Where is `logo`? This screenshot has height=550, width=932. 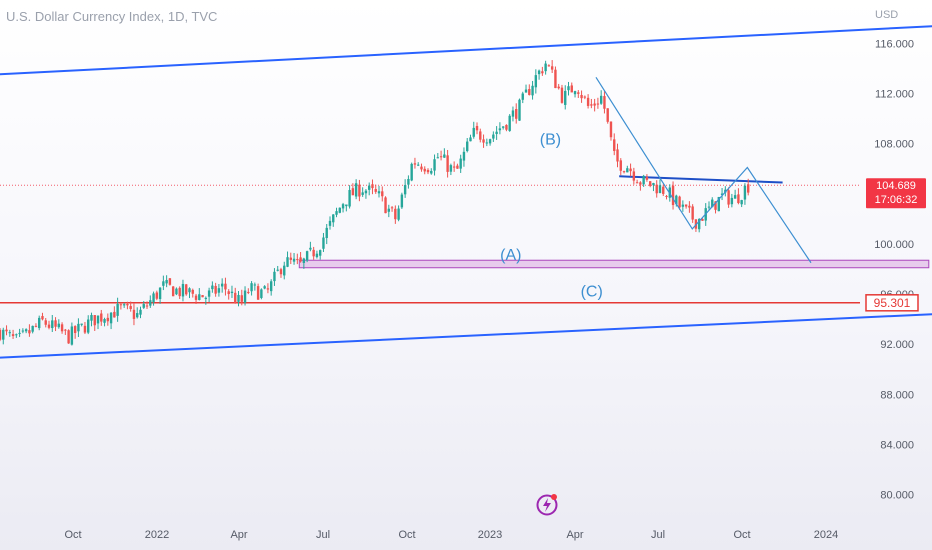
logo is located at coordinates (547, 505).